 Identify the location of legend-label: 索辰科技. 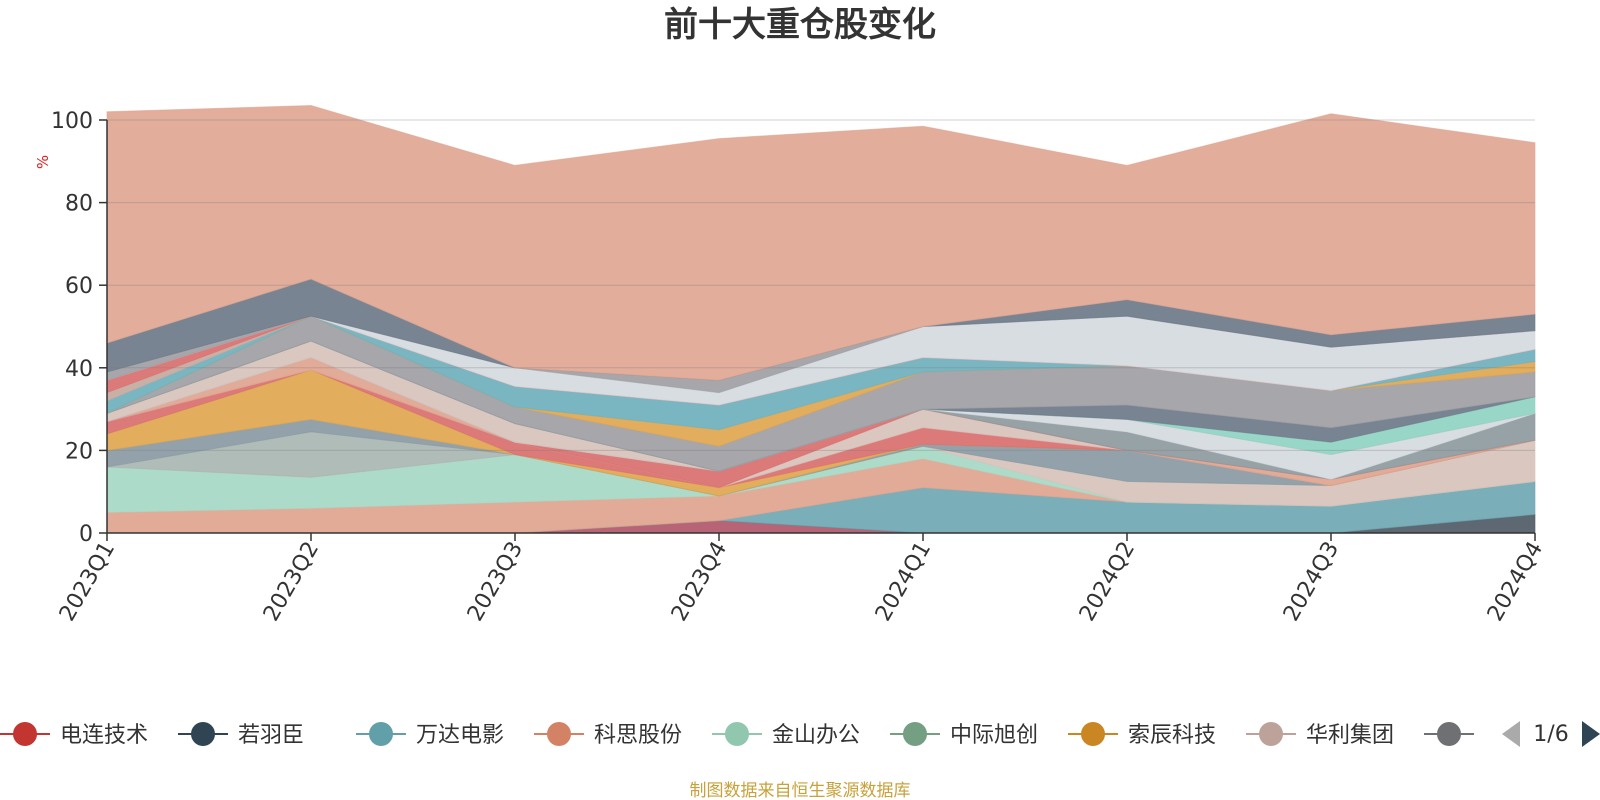
(1172, 735).